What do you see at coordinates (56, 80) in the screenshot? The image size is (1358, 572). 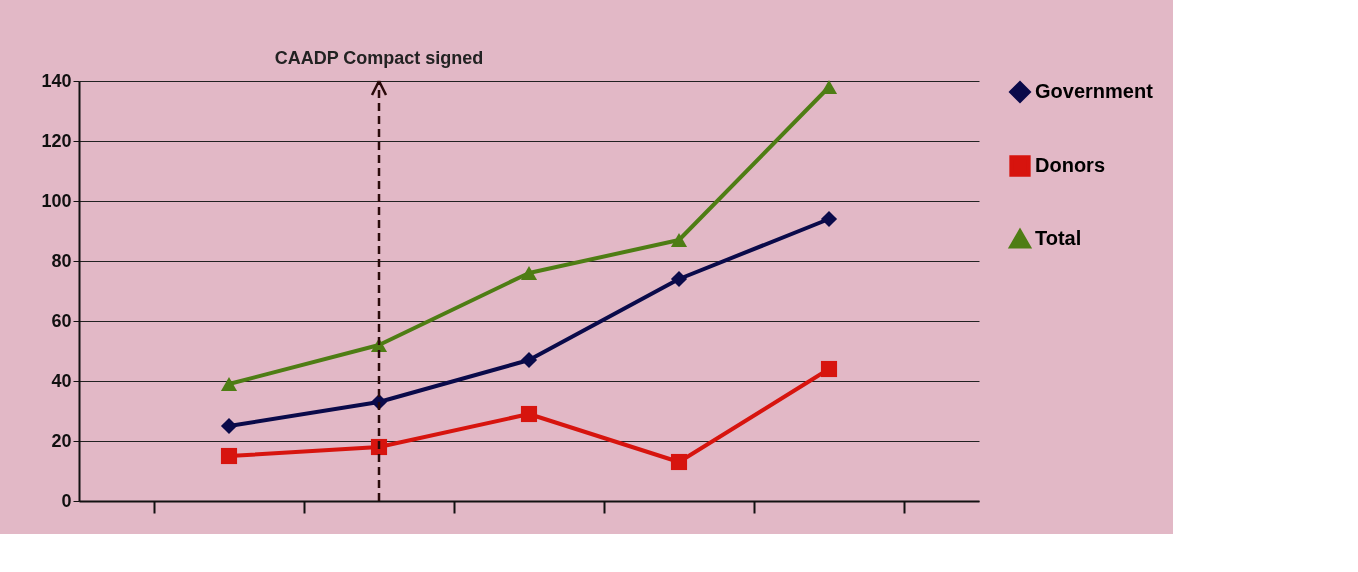 I see `y-tick-label: 140` at bounding box center [56, 80].